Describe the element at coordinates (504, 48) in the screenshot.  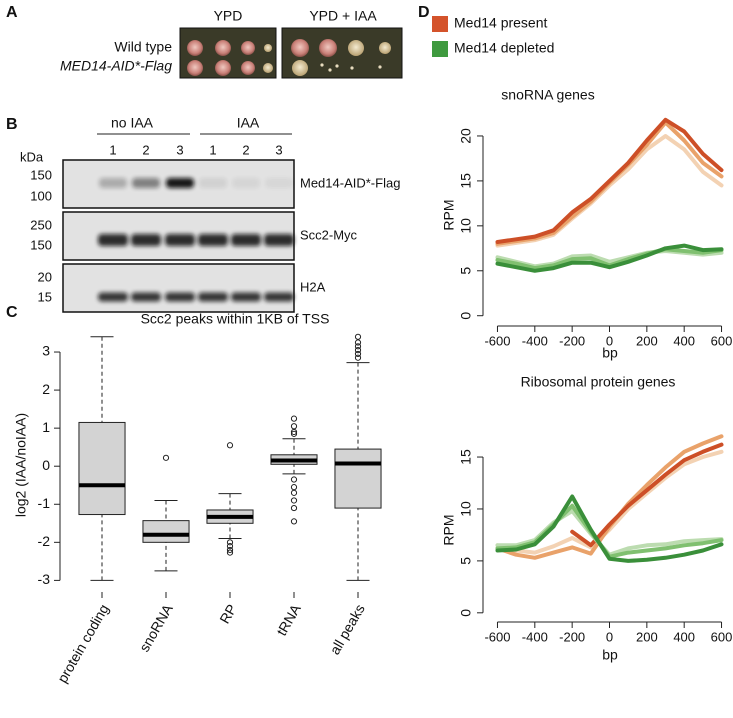
I see `legend-label: Med14 depleted` at that location.